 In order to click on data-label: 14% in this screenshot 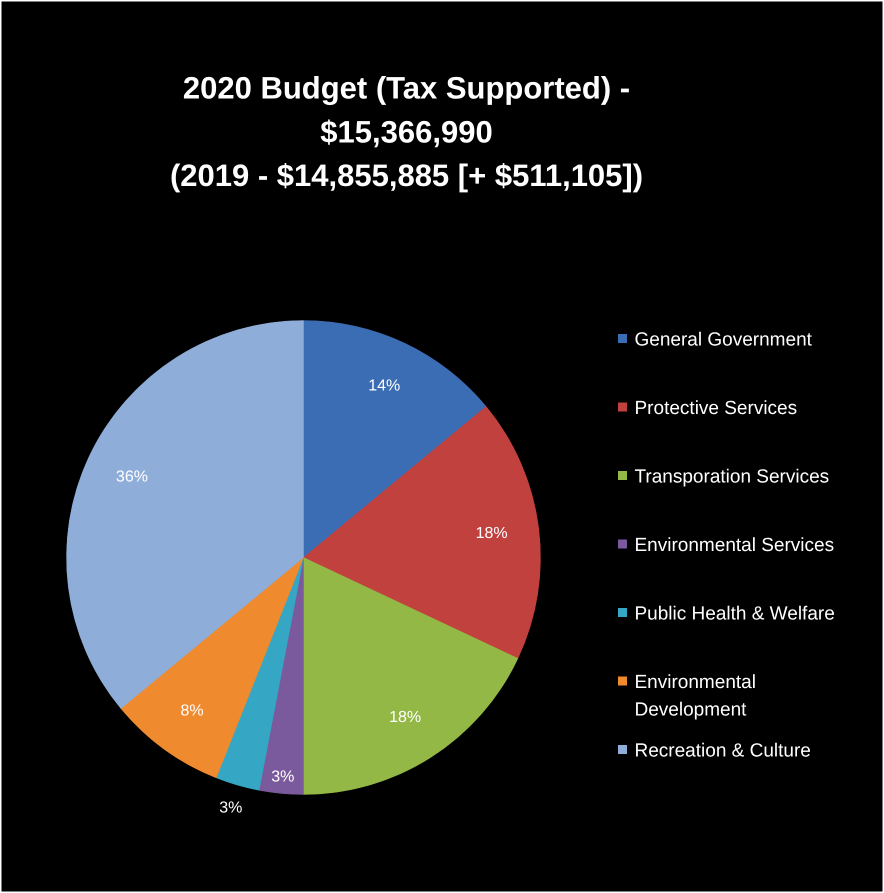, I will do `click(384, 385)`.